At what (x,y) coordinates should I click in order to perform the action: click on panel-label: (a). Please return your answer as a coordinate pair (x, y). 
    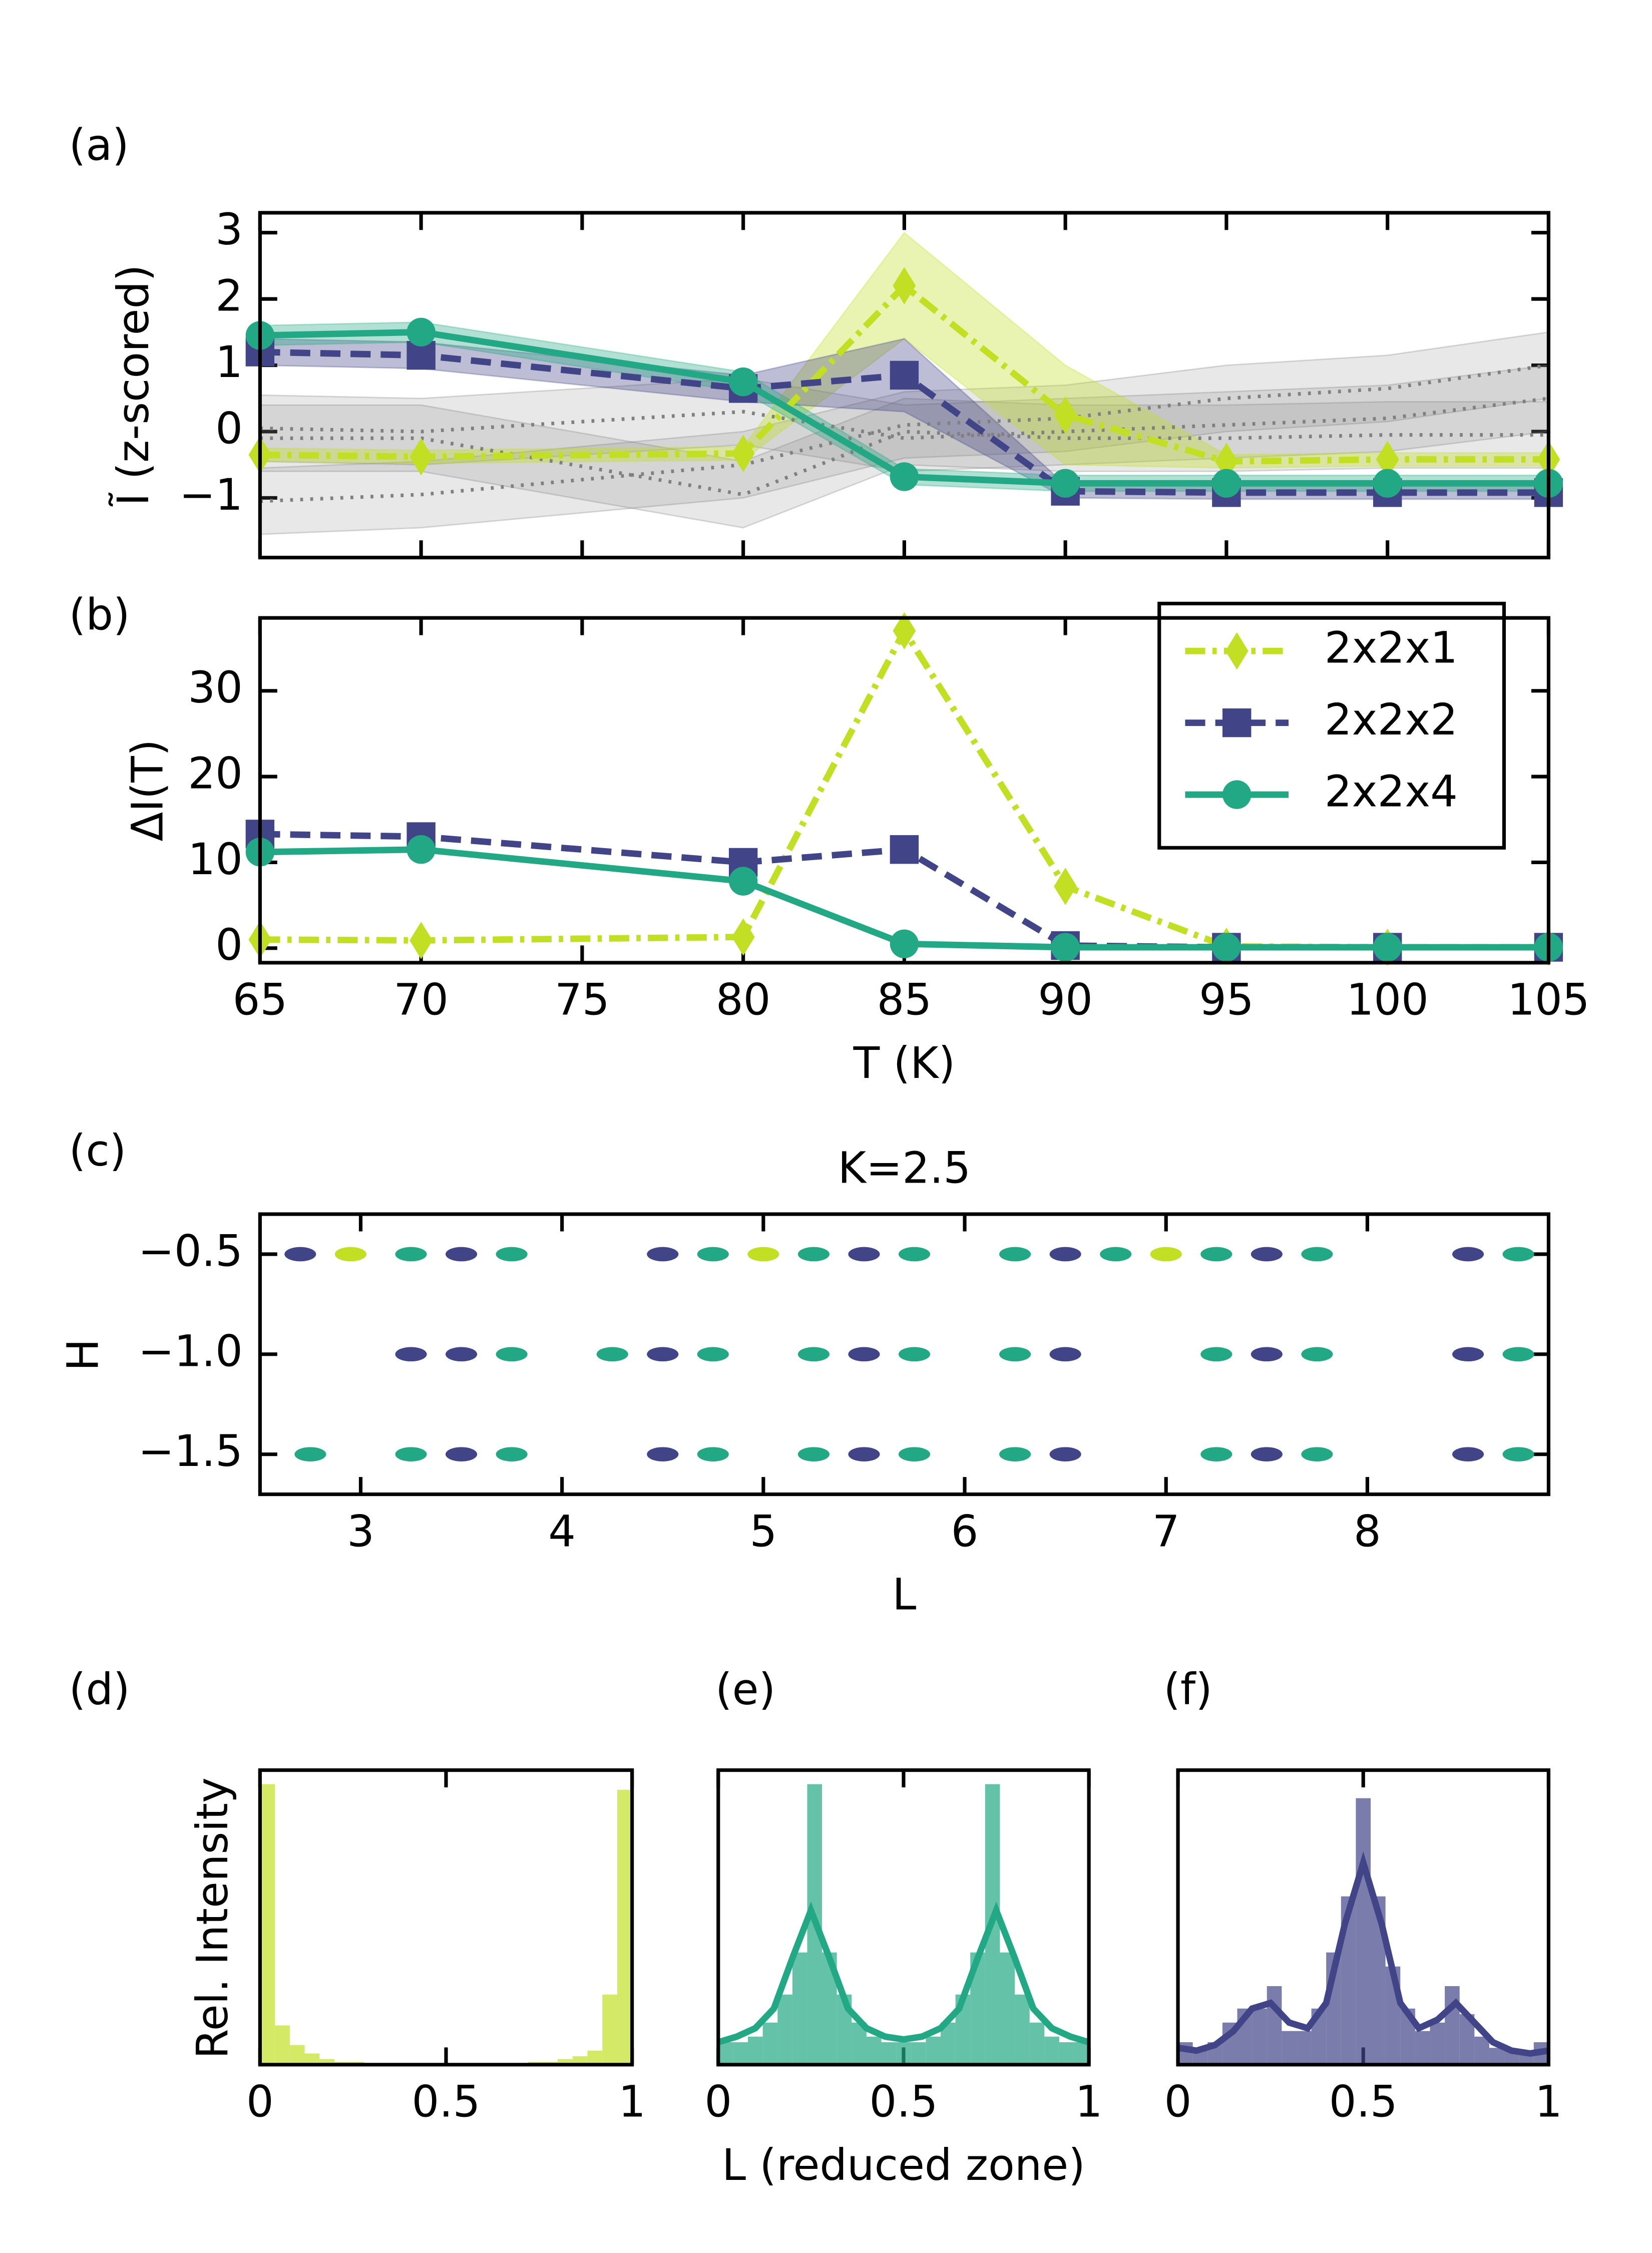
    Looking at the image, I should click on (99, 145).